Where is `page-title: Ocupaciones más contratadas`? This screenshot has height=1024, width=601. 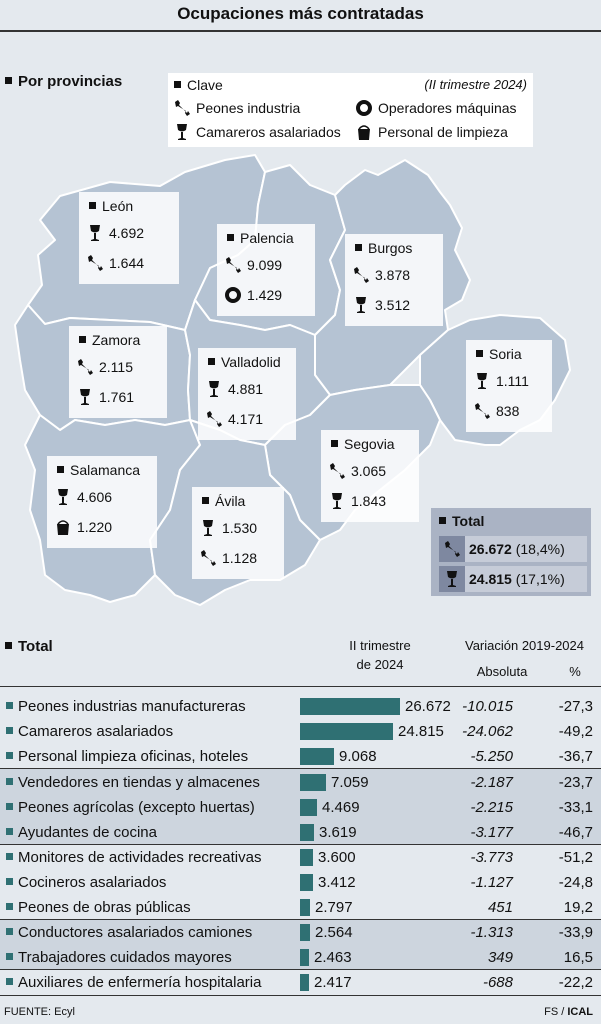 page-title: Ocupaciones más contratadas is located at coordinates (300, 13).